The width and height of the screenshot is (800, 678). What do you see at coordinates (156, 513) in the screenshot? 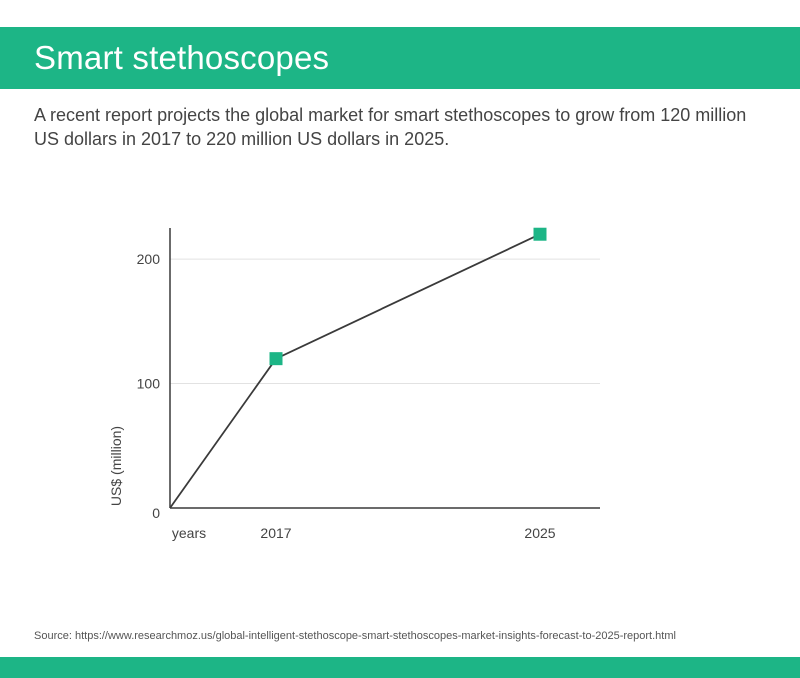
I see `y-tick-label: 0` at bounding box center [156, 513].